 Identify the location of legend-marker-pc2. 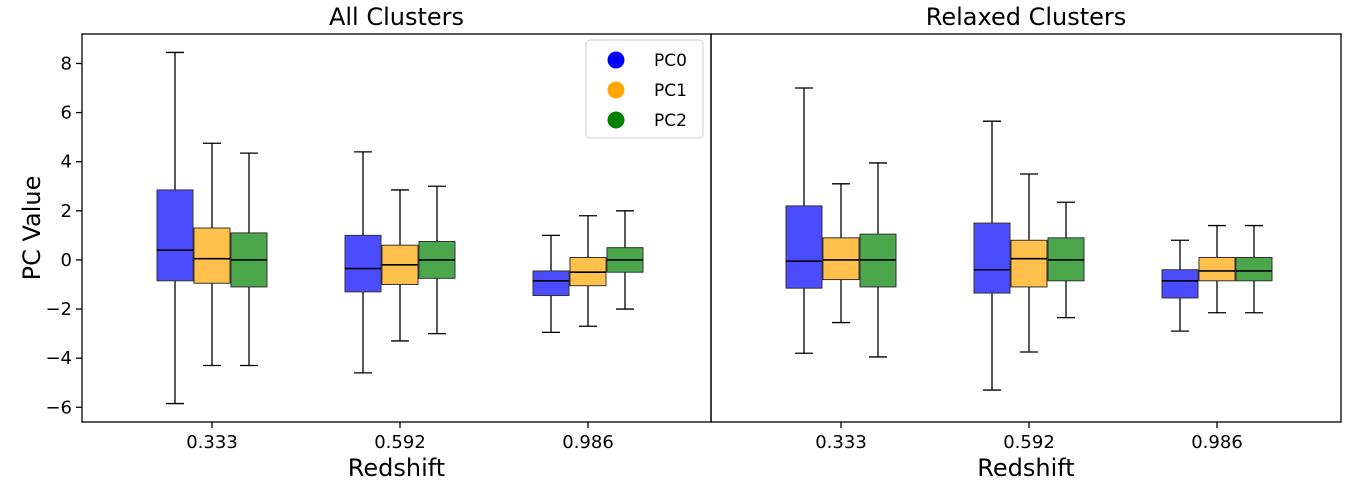
(616, 120).